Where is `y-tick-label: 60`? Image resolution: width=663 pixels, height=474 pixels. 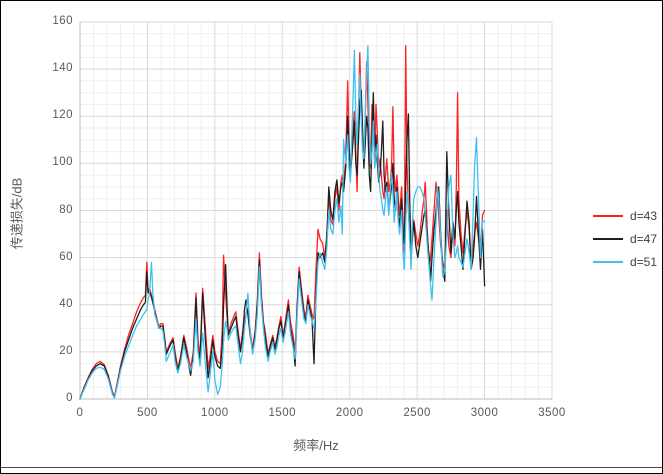 y-tick-label: 60 is located at coordinates (66, 256).